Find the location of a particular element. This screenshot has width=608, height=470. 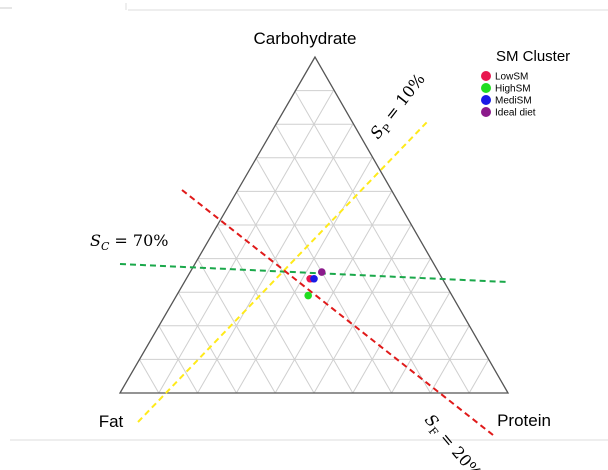

corner-label: Protein is located at coordinates (524, 420).